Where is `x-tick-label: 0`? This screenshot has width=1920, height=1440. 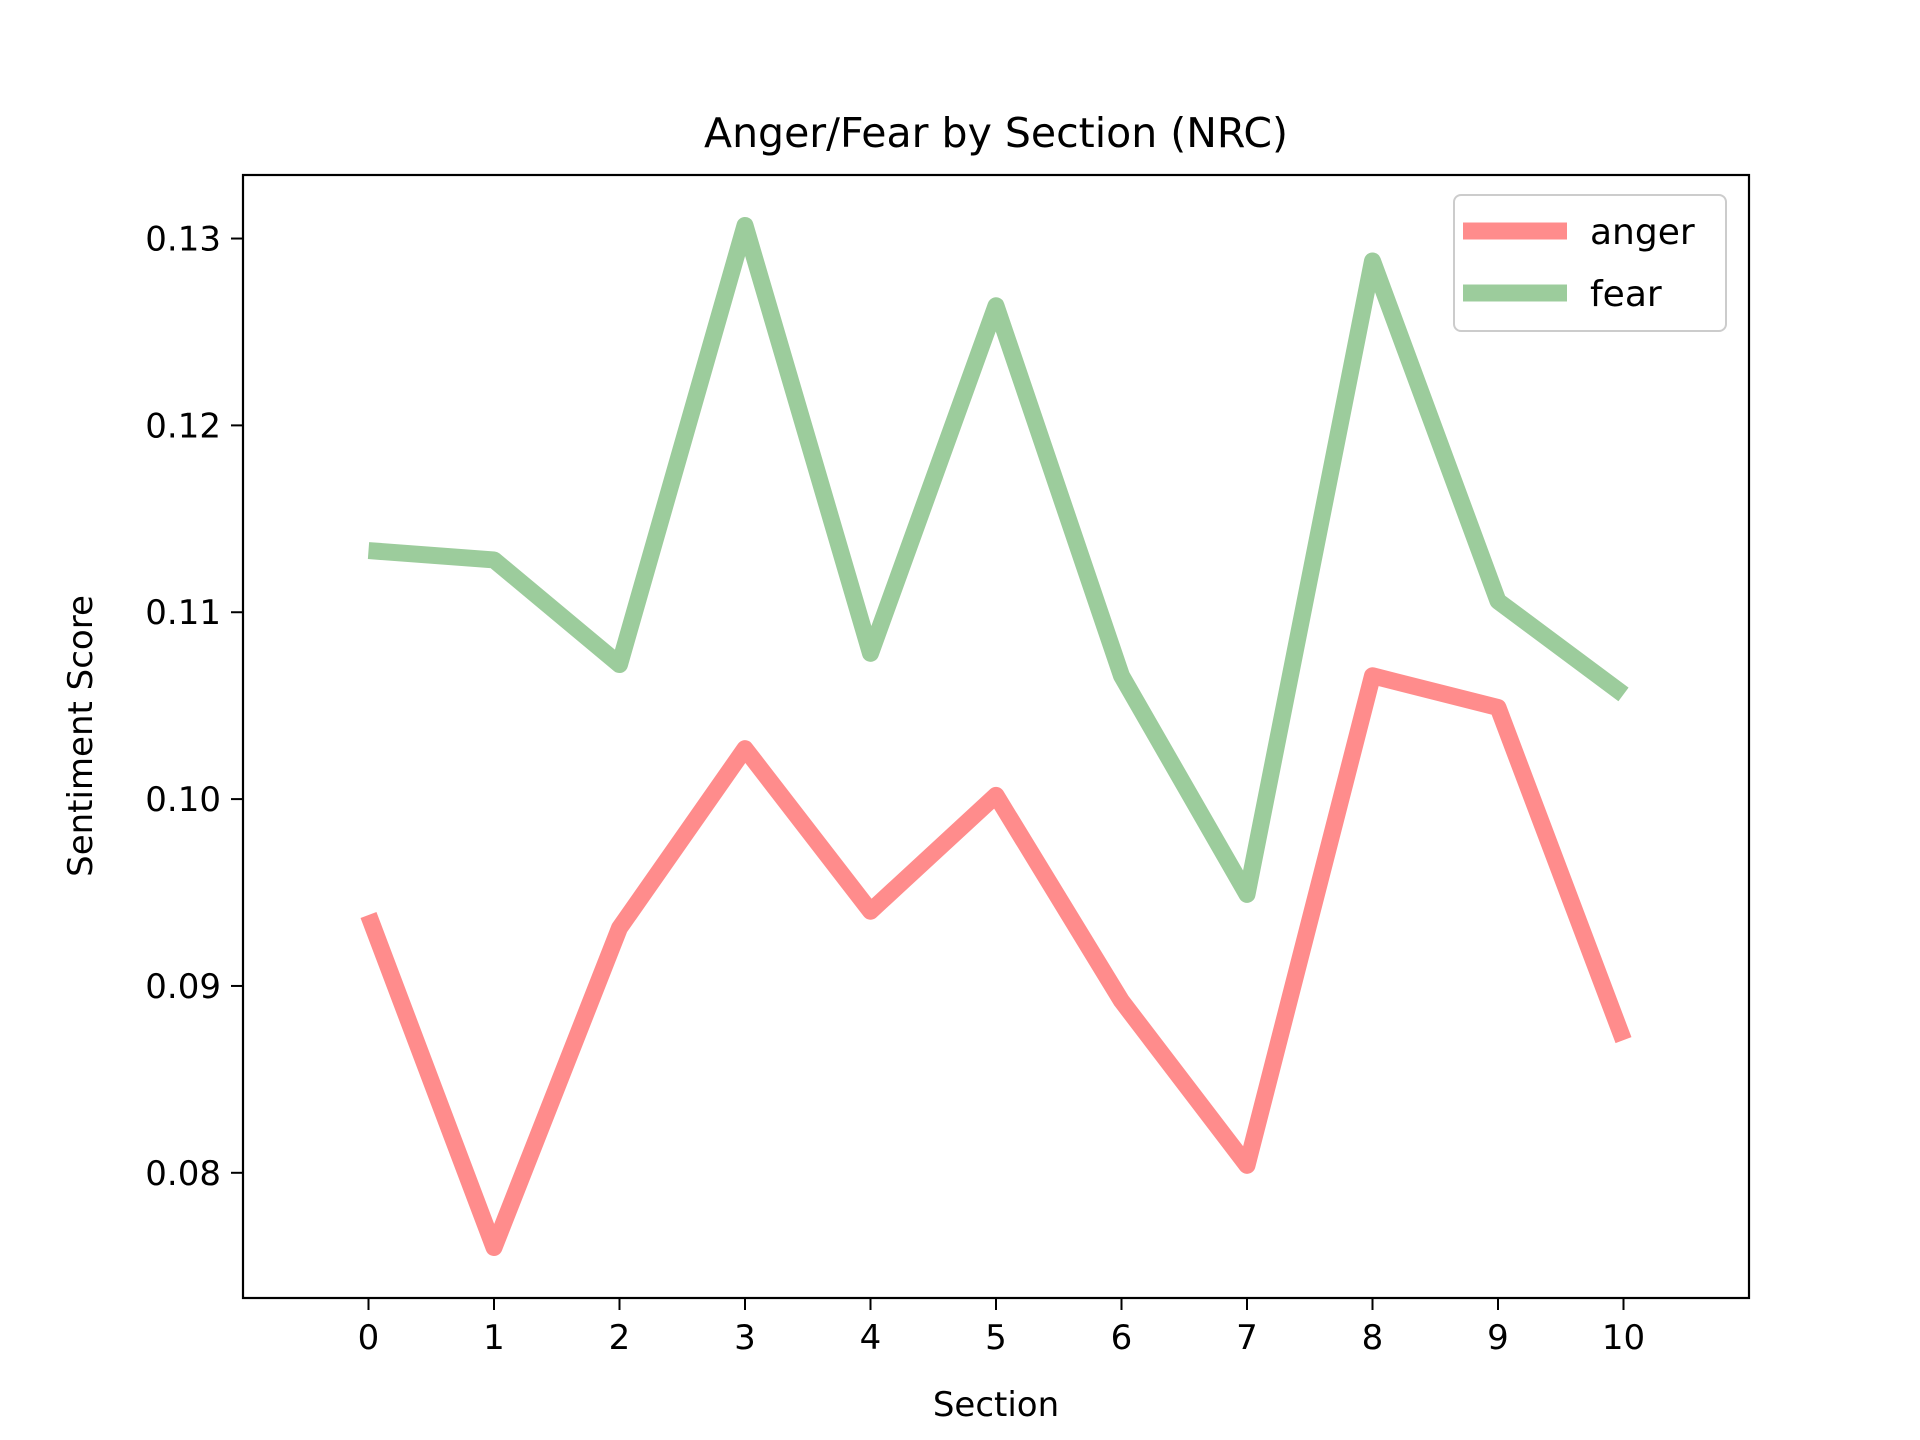 x-tick-label: 0 is located at coordinates (369, 1338).